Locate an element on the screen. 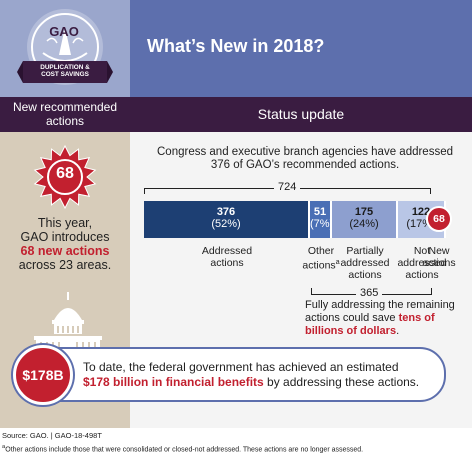 The image size is (474, 457). gao-seal-logo is located at coordinates (65, 47).